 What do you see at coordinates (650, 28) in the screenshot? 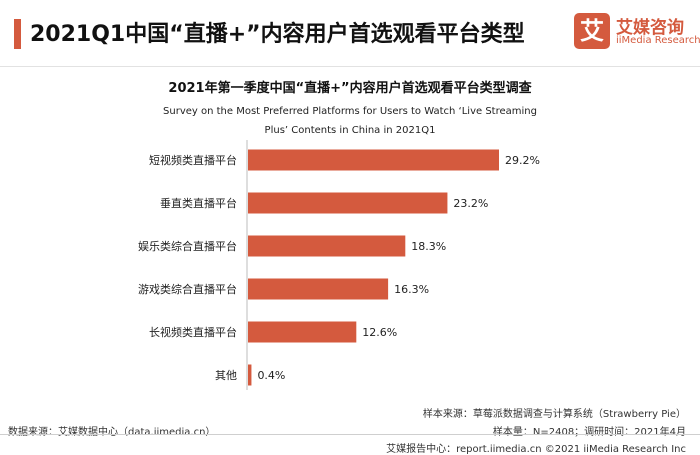
I see `logo-chinese-name: 艾媒咨询` at bounding box center [650, 28].